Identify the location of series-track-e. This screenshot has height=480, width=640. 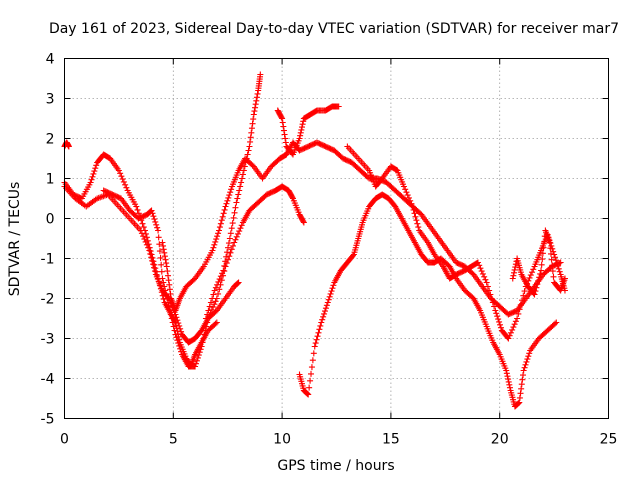
(233, 196).